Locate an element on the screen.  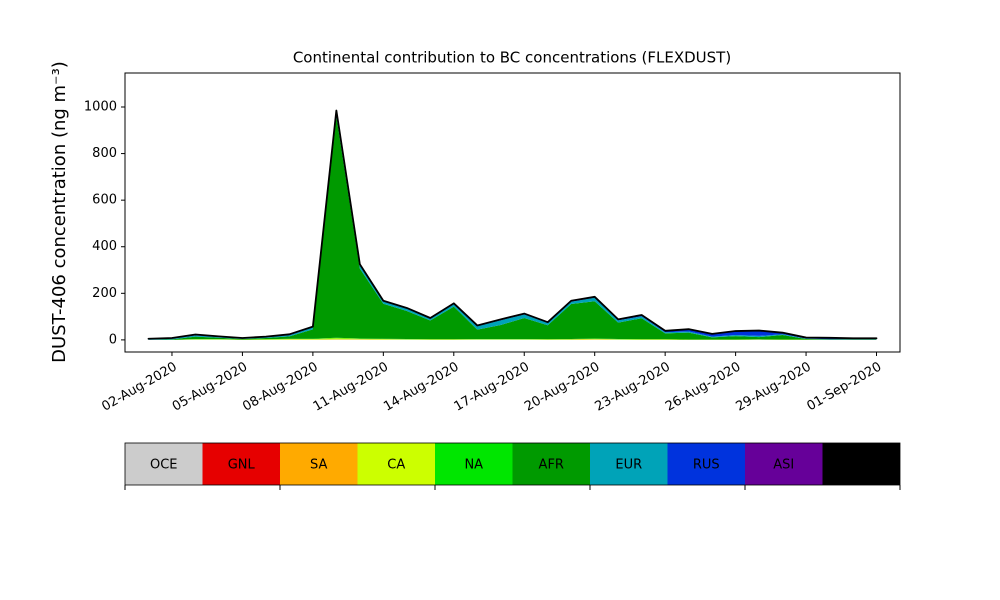
y-tick-label: 600 is located at coordinates (104, 200).